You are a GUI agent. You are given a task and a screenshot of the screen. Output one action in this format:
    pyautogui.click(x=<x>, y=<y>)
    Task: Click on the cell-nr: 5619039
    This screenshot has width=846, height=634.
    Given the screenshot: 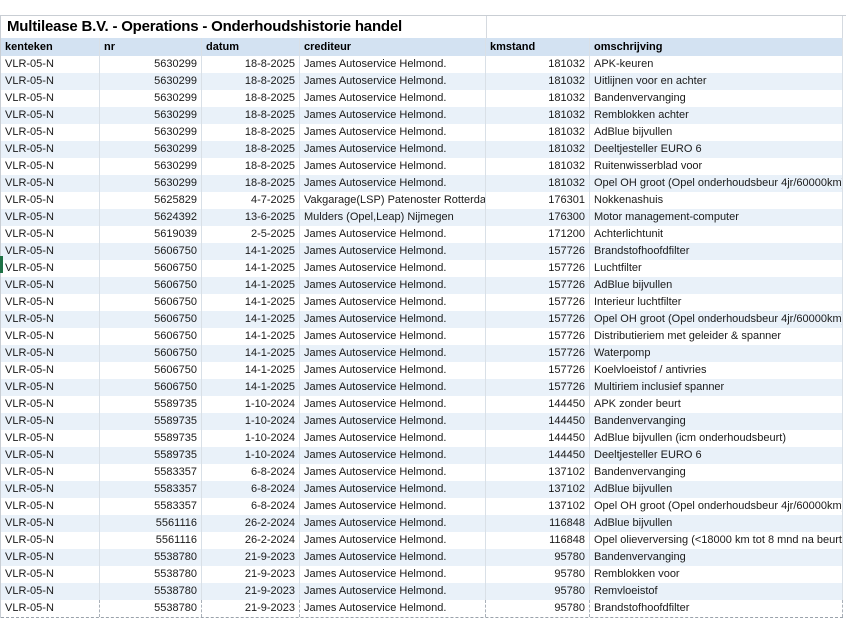 What is the action you would take?
    pyautogui.click(x=151, y=234)
    